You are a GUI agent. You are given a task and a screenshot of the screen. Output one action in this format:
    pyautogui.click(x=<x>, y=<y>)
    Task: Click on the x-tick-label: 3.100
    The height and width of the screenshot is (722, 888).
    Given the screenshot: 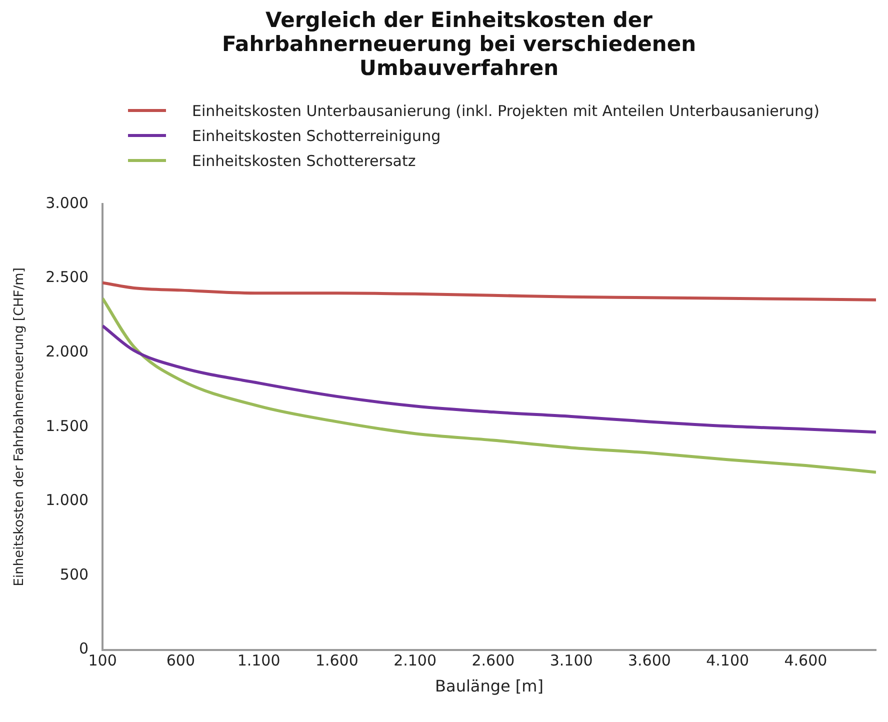 What is the action you would take?
    pyautogui.click(x=571, y=661)
    